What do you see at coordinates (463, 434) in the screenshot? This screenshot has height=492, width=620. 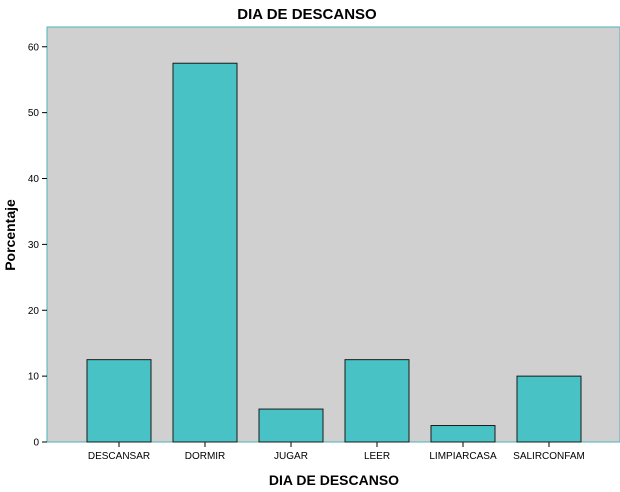 I see `bar-limpiarcasa` at bounding box center [463, 434].